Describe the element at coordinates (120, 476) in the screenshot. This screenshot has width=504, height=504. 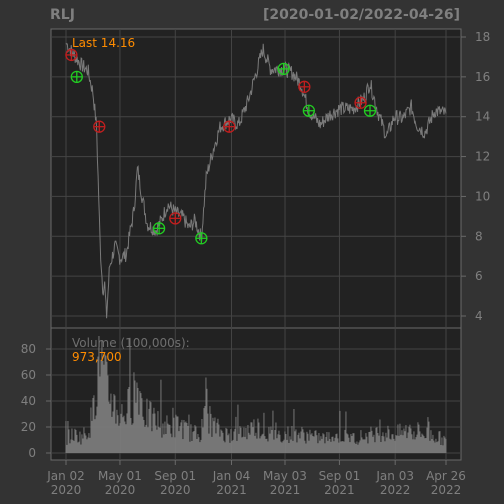
I see `x-tick-label: May 01` at that location.